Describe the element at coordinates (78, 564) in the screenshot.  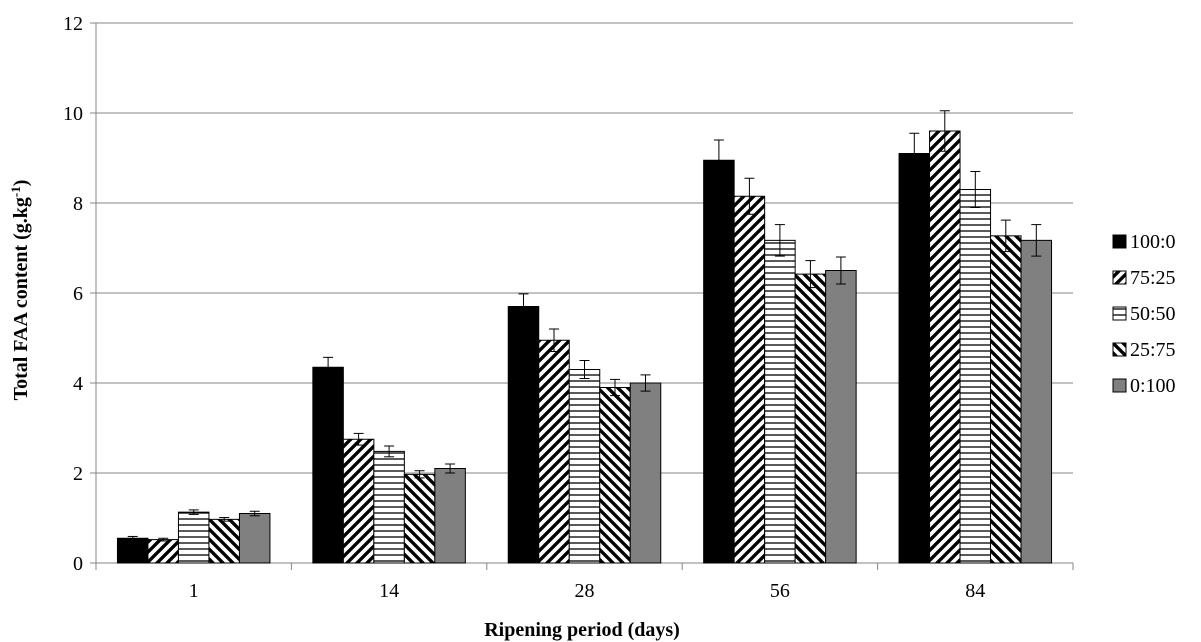
I see `y-tick-label: 0` at that location.